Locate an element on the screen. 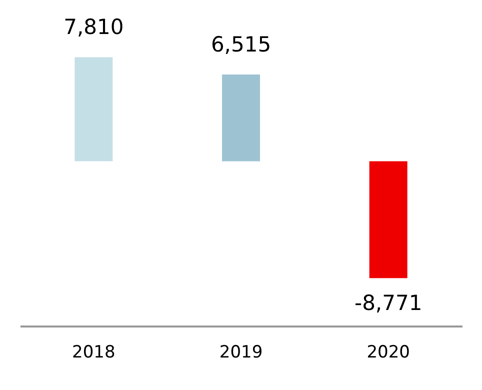 The width and height of the screenshot is (482, 390). x-tick-label: 2018 is located at coordinates (94, 352).